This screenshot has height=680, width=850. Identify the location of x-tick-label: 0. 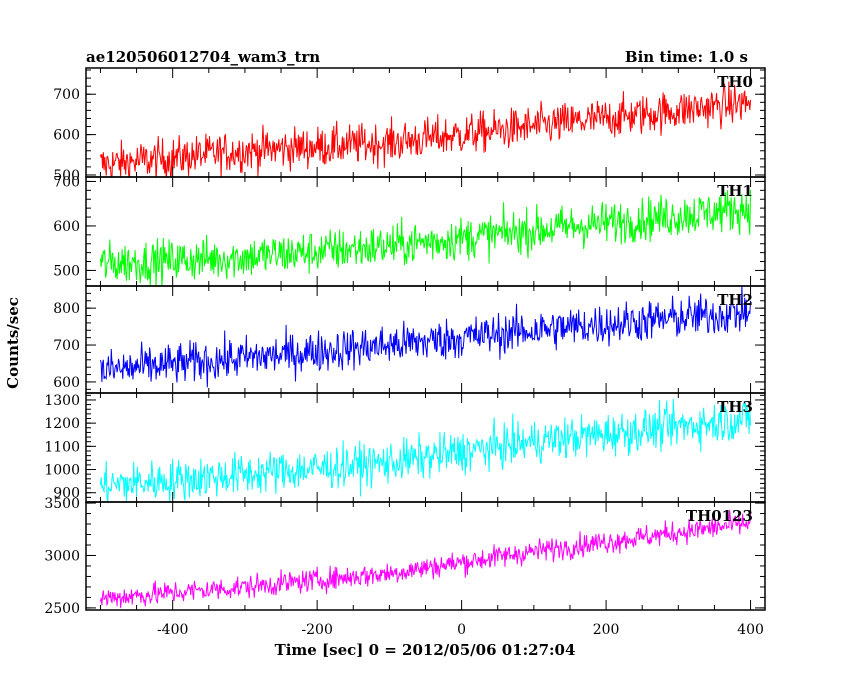
(461, 630).